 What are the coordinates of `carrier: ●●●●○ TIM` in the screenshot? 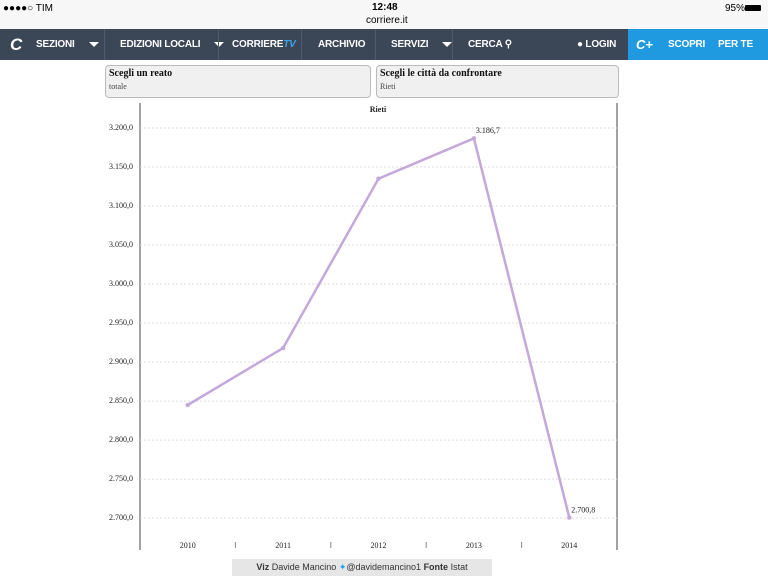 It's located at (28, 8).